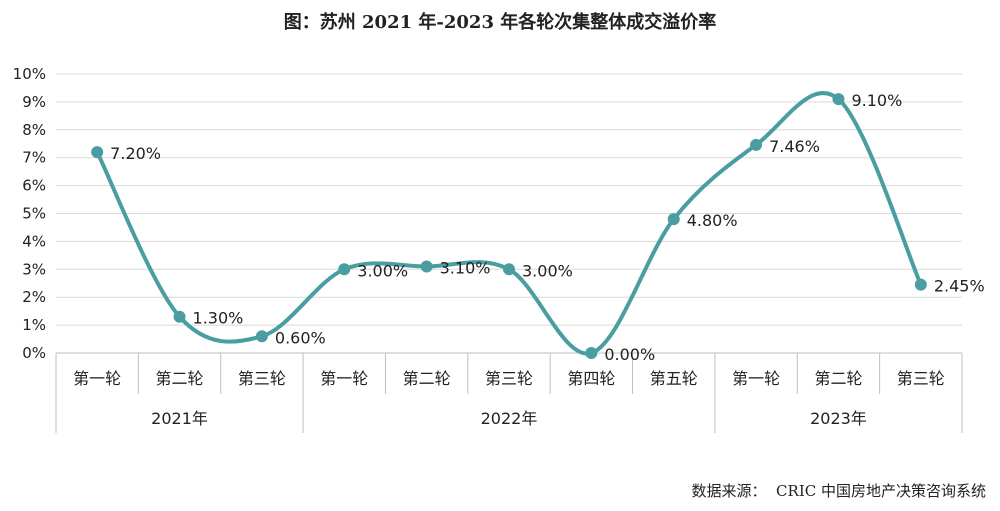 The height and width of the screenshot is (511, 1000). I want to click on data-label: 7.20%, so click(135, 153).